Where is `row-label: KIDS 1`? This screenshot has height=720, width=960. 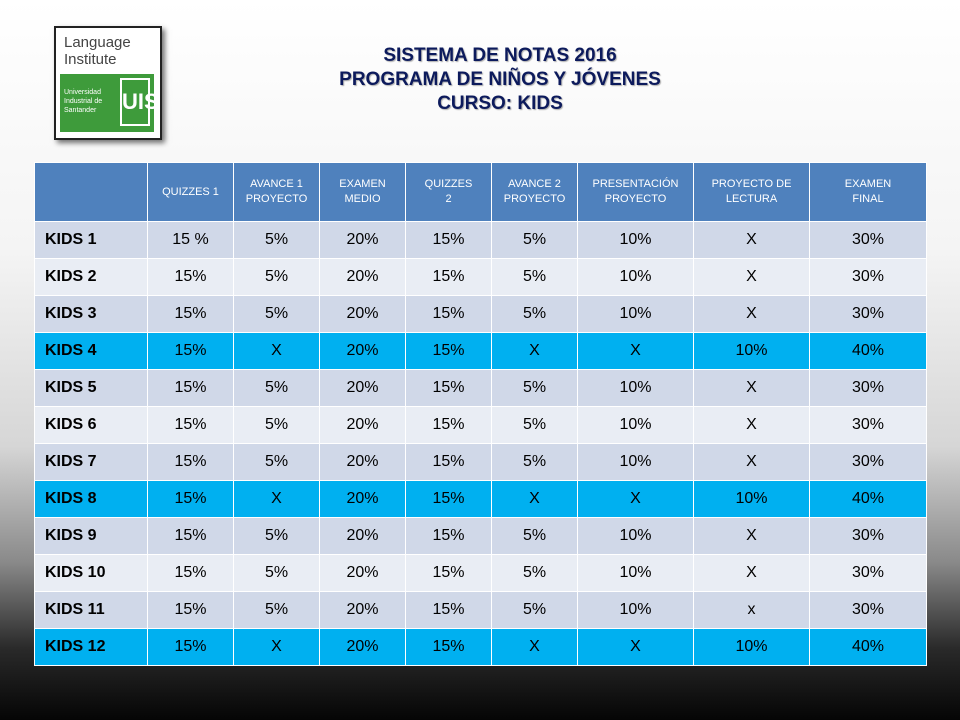
row-label: KIDS 1 is located at coordinates (91, 240).